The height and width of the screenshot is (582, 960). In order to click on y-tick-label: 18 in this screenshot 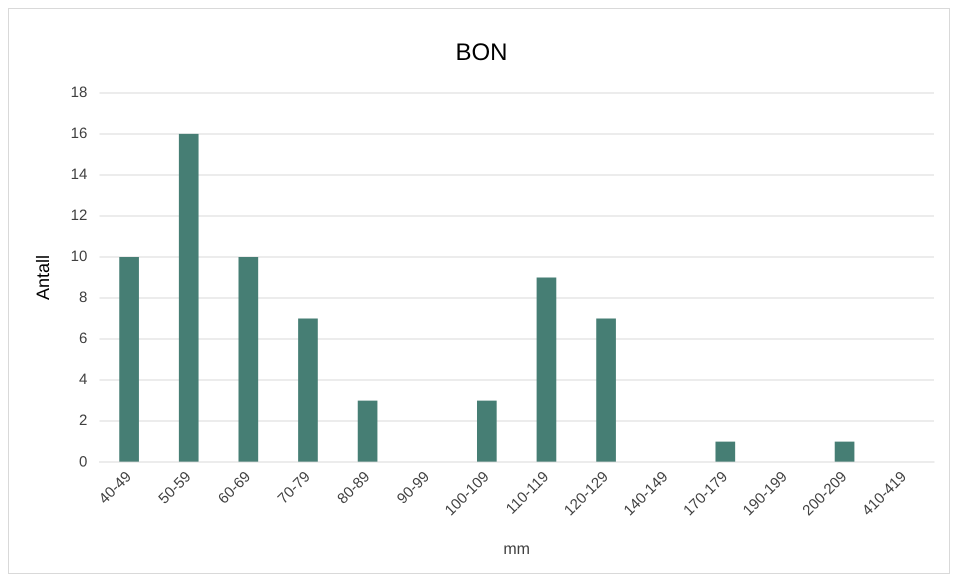, I will do `click(79, 92)`.